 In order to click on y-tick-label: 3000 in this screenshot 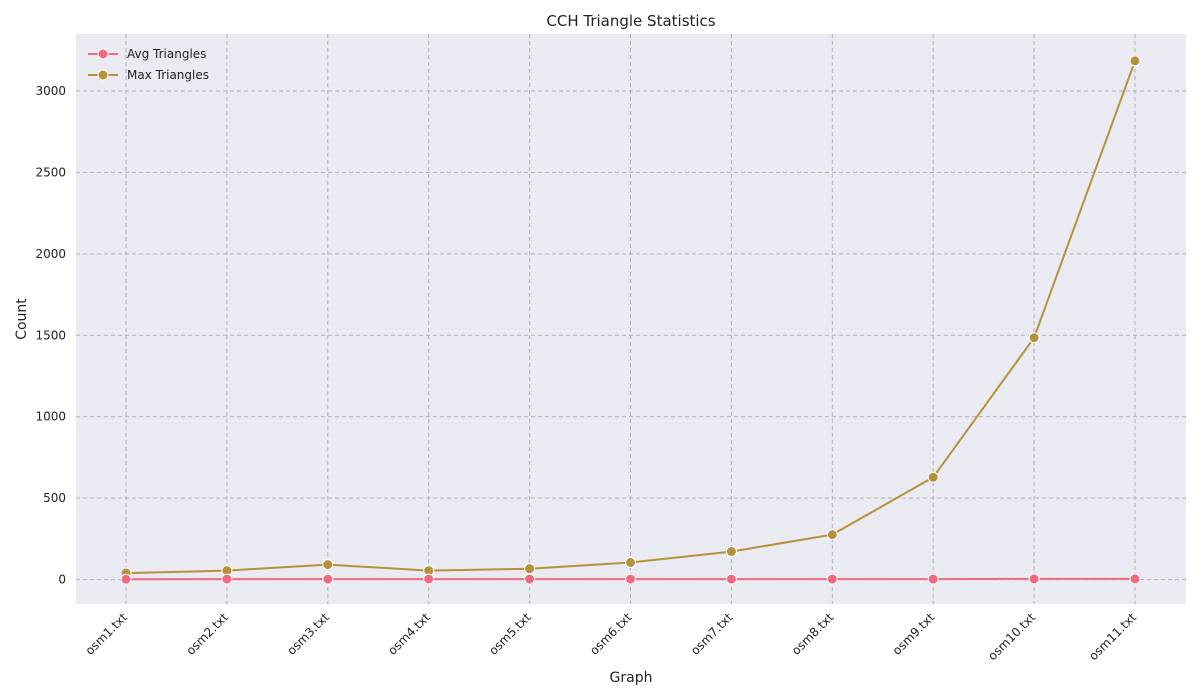, I will do `click(50, 91)`.